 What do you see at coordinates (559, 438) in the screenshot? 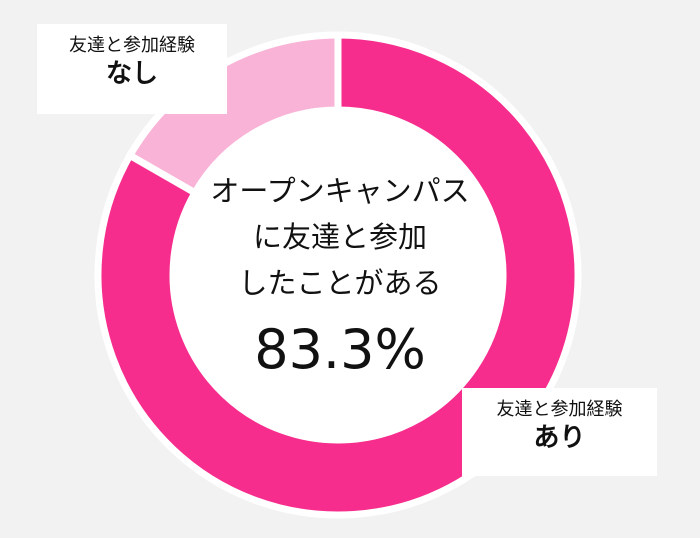
I see `callout-value: あり` at bounding box center [559, 438].